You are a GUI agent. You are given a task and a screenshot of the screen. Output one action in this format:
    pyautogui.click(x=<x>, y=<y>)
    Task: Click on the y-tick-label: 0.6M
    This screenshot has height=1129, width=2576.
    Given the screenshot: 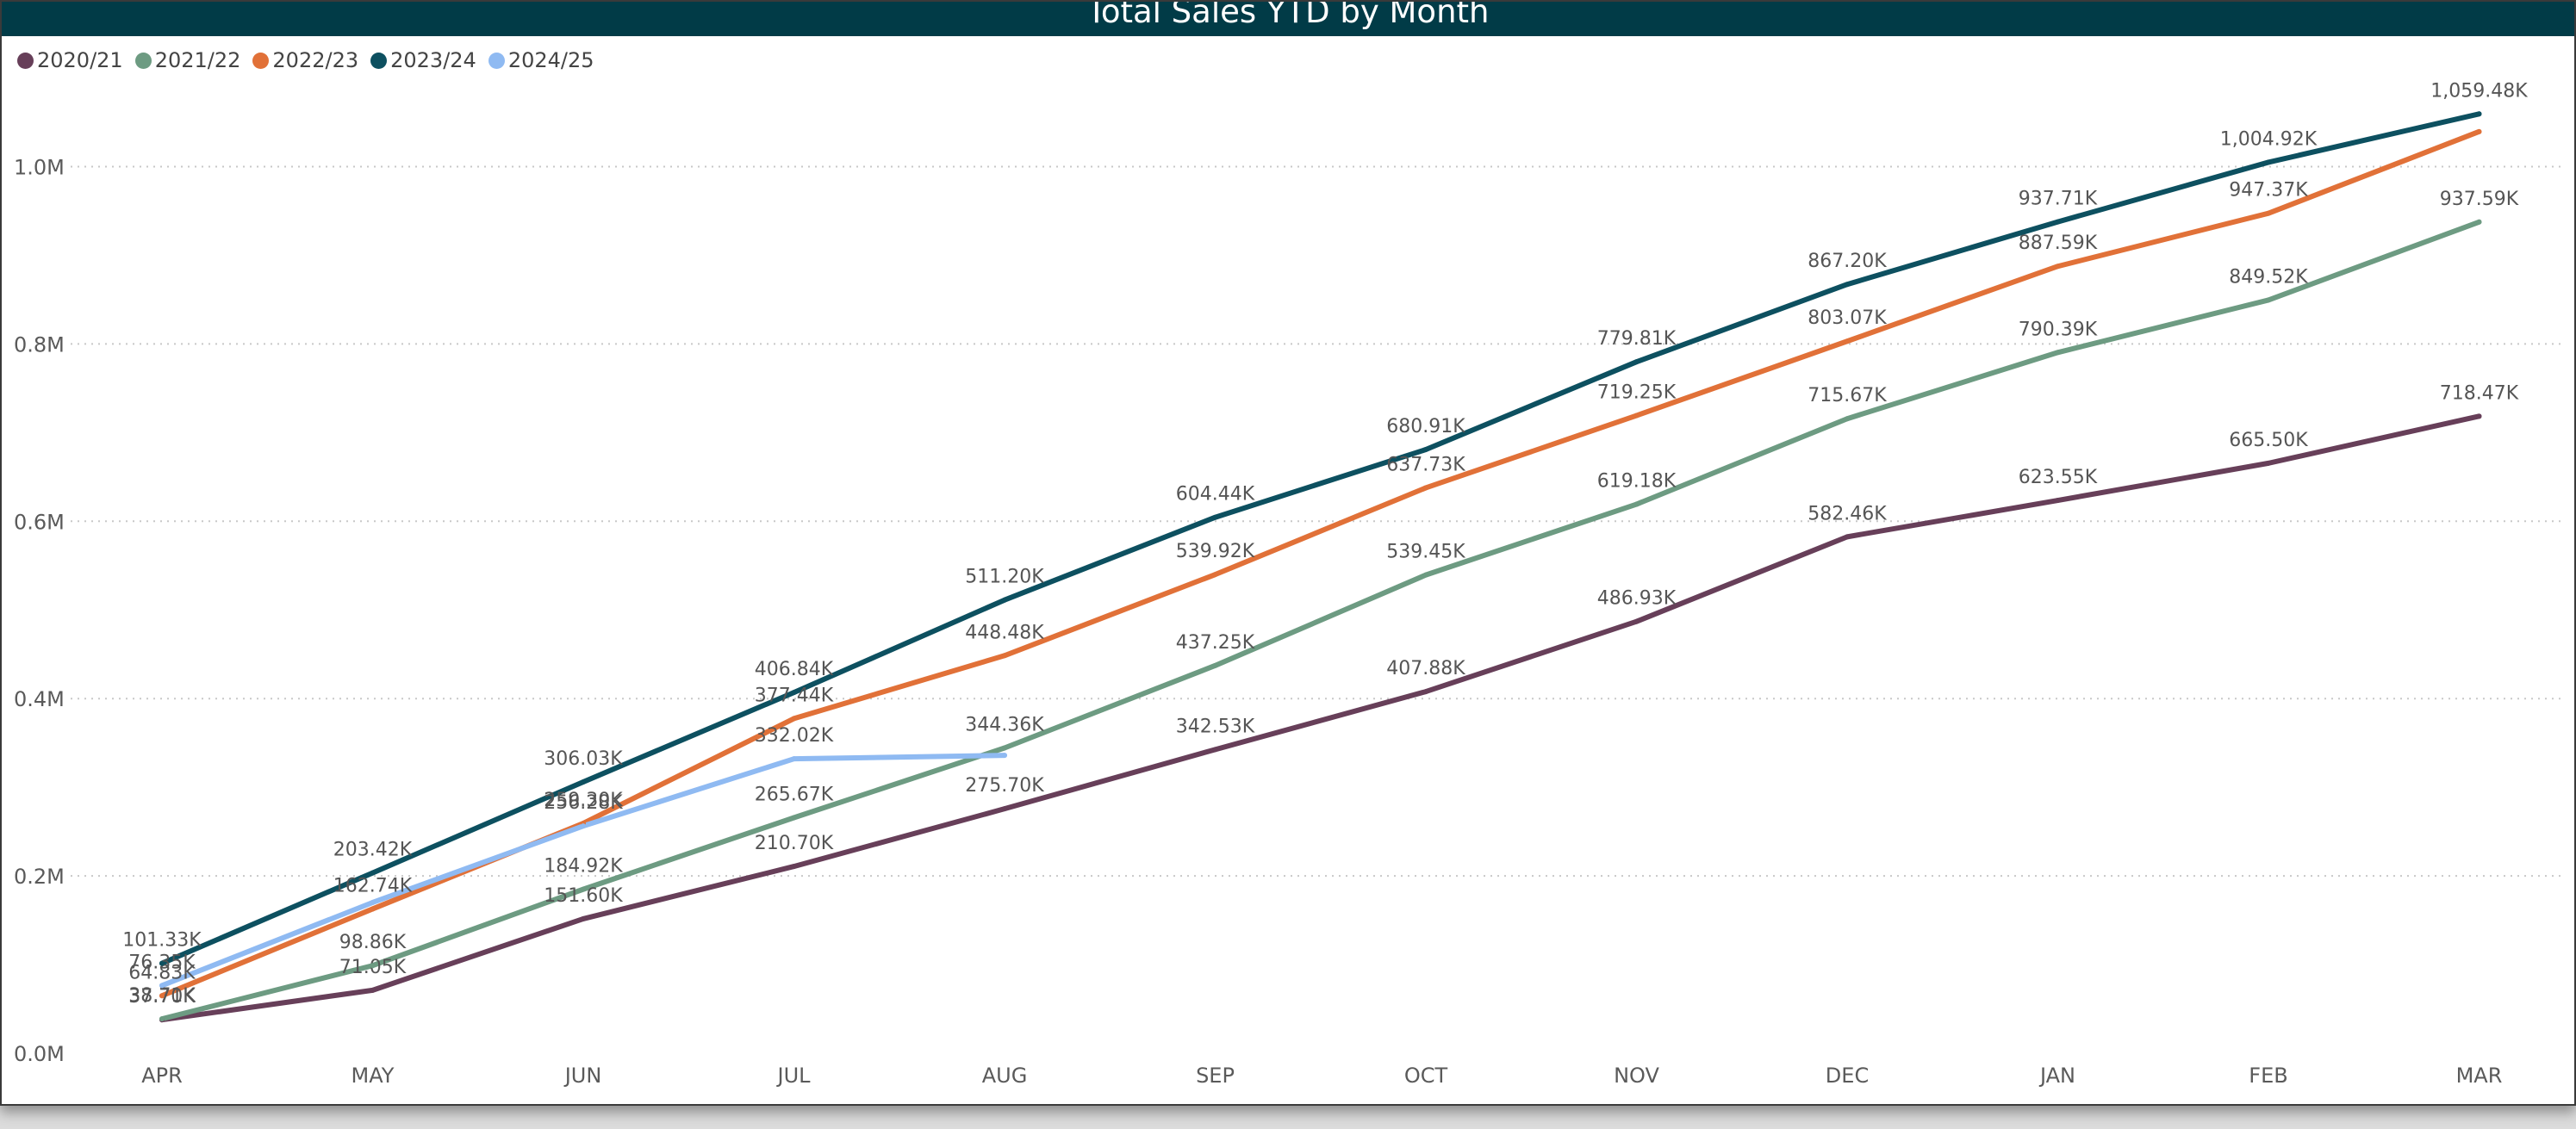 What is the action you would take?
    pyautogui.click(x=40, y=522)
    